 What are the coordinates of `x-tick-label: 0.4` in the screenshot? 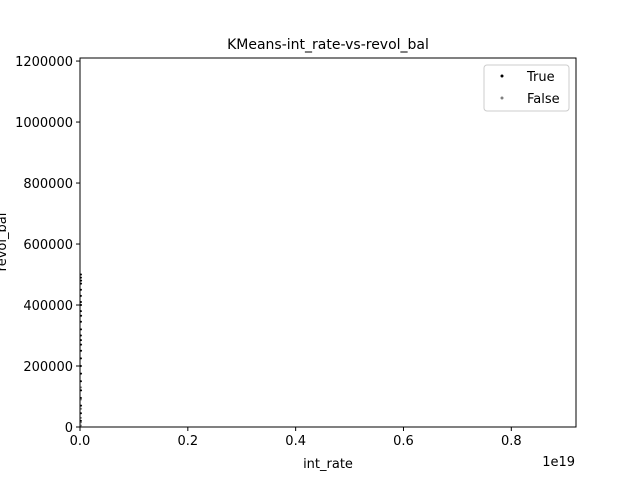 It's located at (295, 441).